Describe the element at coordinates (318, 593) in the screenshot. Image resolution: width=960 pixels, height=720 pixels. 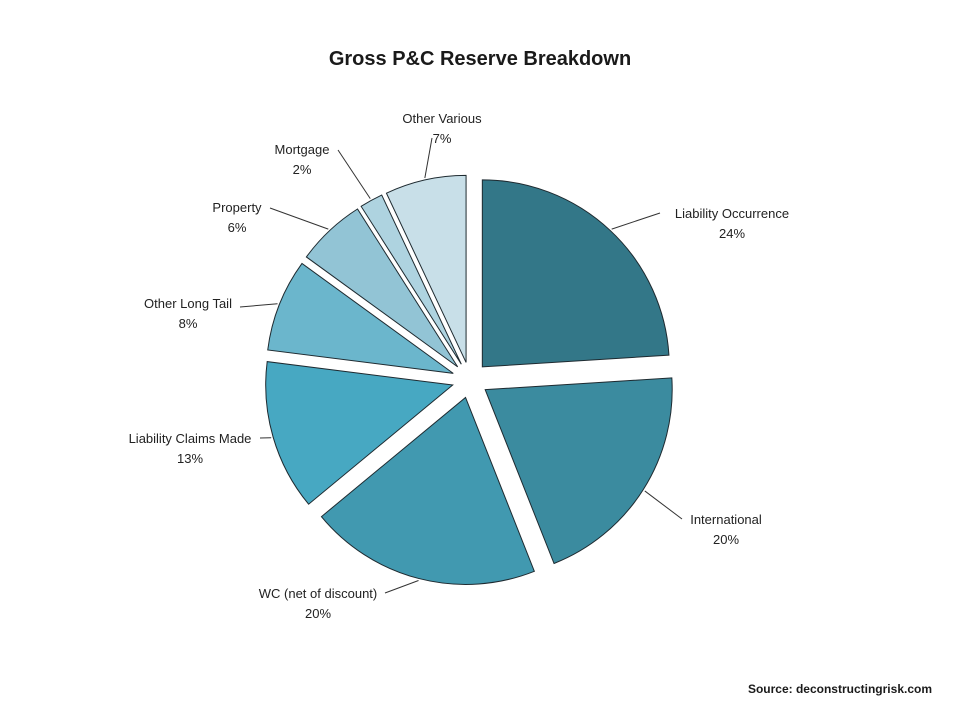
I see `slice-label-name: WC (net of discount)` at that location.